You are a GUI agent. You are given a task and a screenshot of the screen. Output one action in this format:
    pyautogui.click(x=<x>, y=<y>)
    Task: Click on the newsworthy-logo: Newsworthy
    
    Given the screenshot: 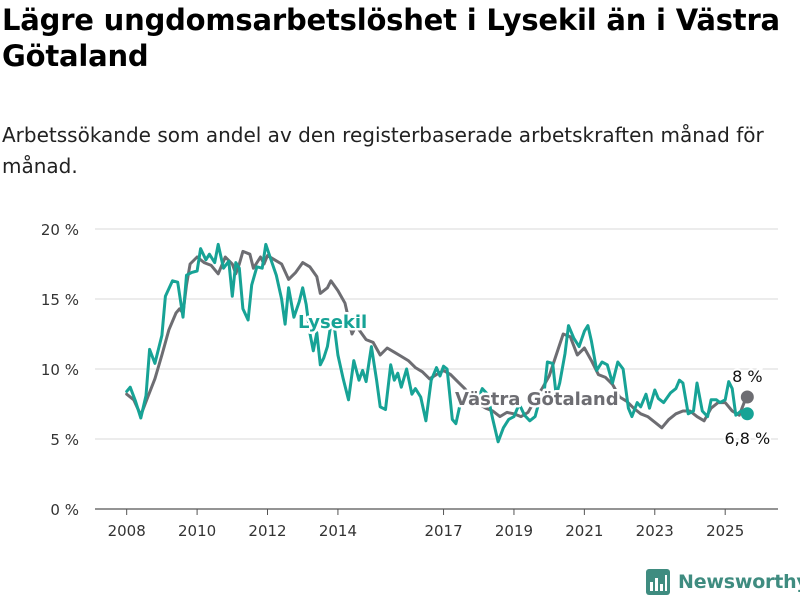 What is the action you would take?
    pyautogui.click(x=723, y=582)
    